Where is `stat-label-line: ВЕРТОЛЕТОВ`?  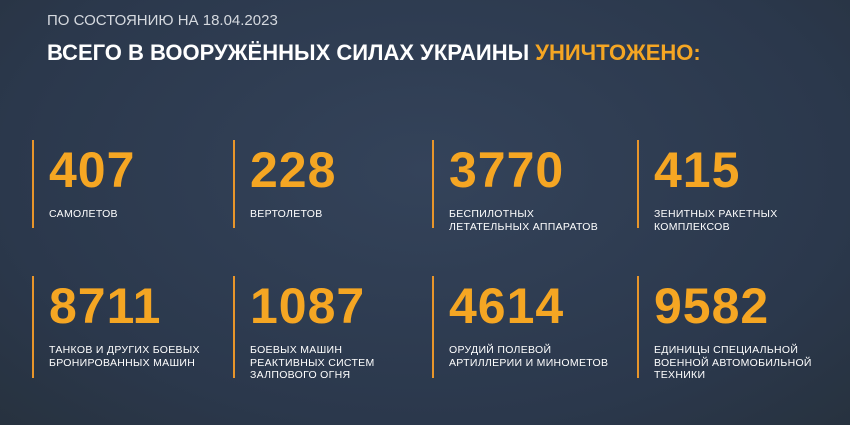 stat-label-line: ВЕРТОЛЕТОВ is located at coordinates (286, 214).